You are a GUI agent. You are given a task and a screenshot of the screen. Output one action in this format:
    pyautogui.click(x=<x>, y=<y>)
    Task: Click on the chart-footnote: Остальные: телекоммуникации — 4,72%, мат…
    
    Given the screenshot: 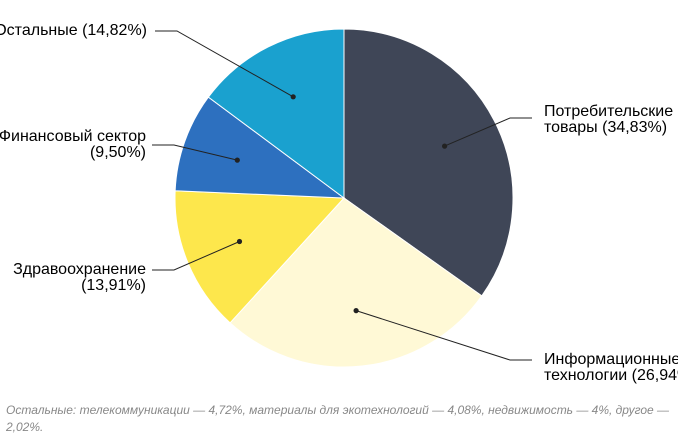 What is the action you would take?
    pyautogui.click(x=338, y=418)
    